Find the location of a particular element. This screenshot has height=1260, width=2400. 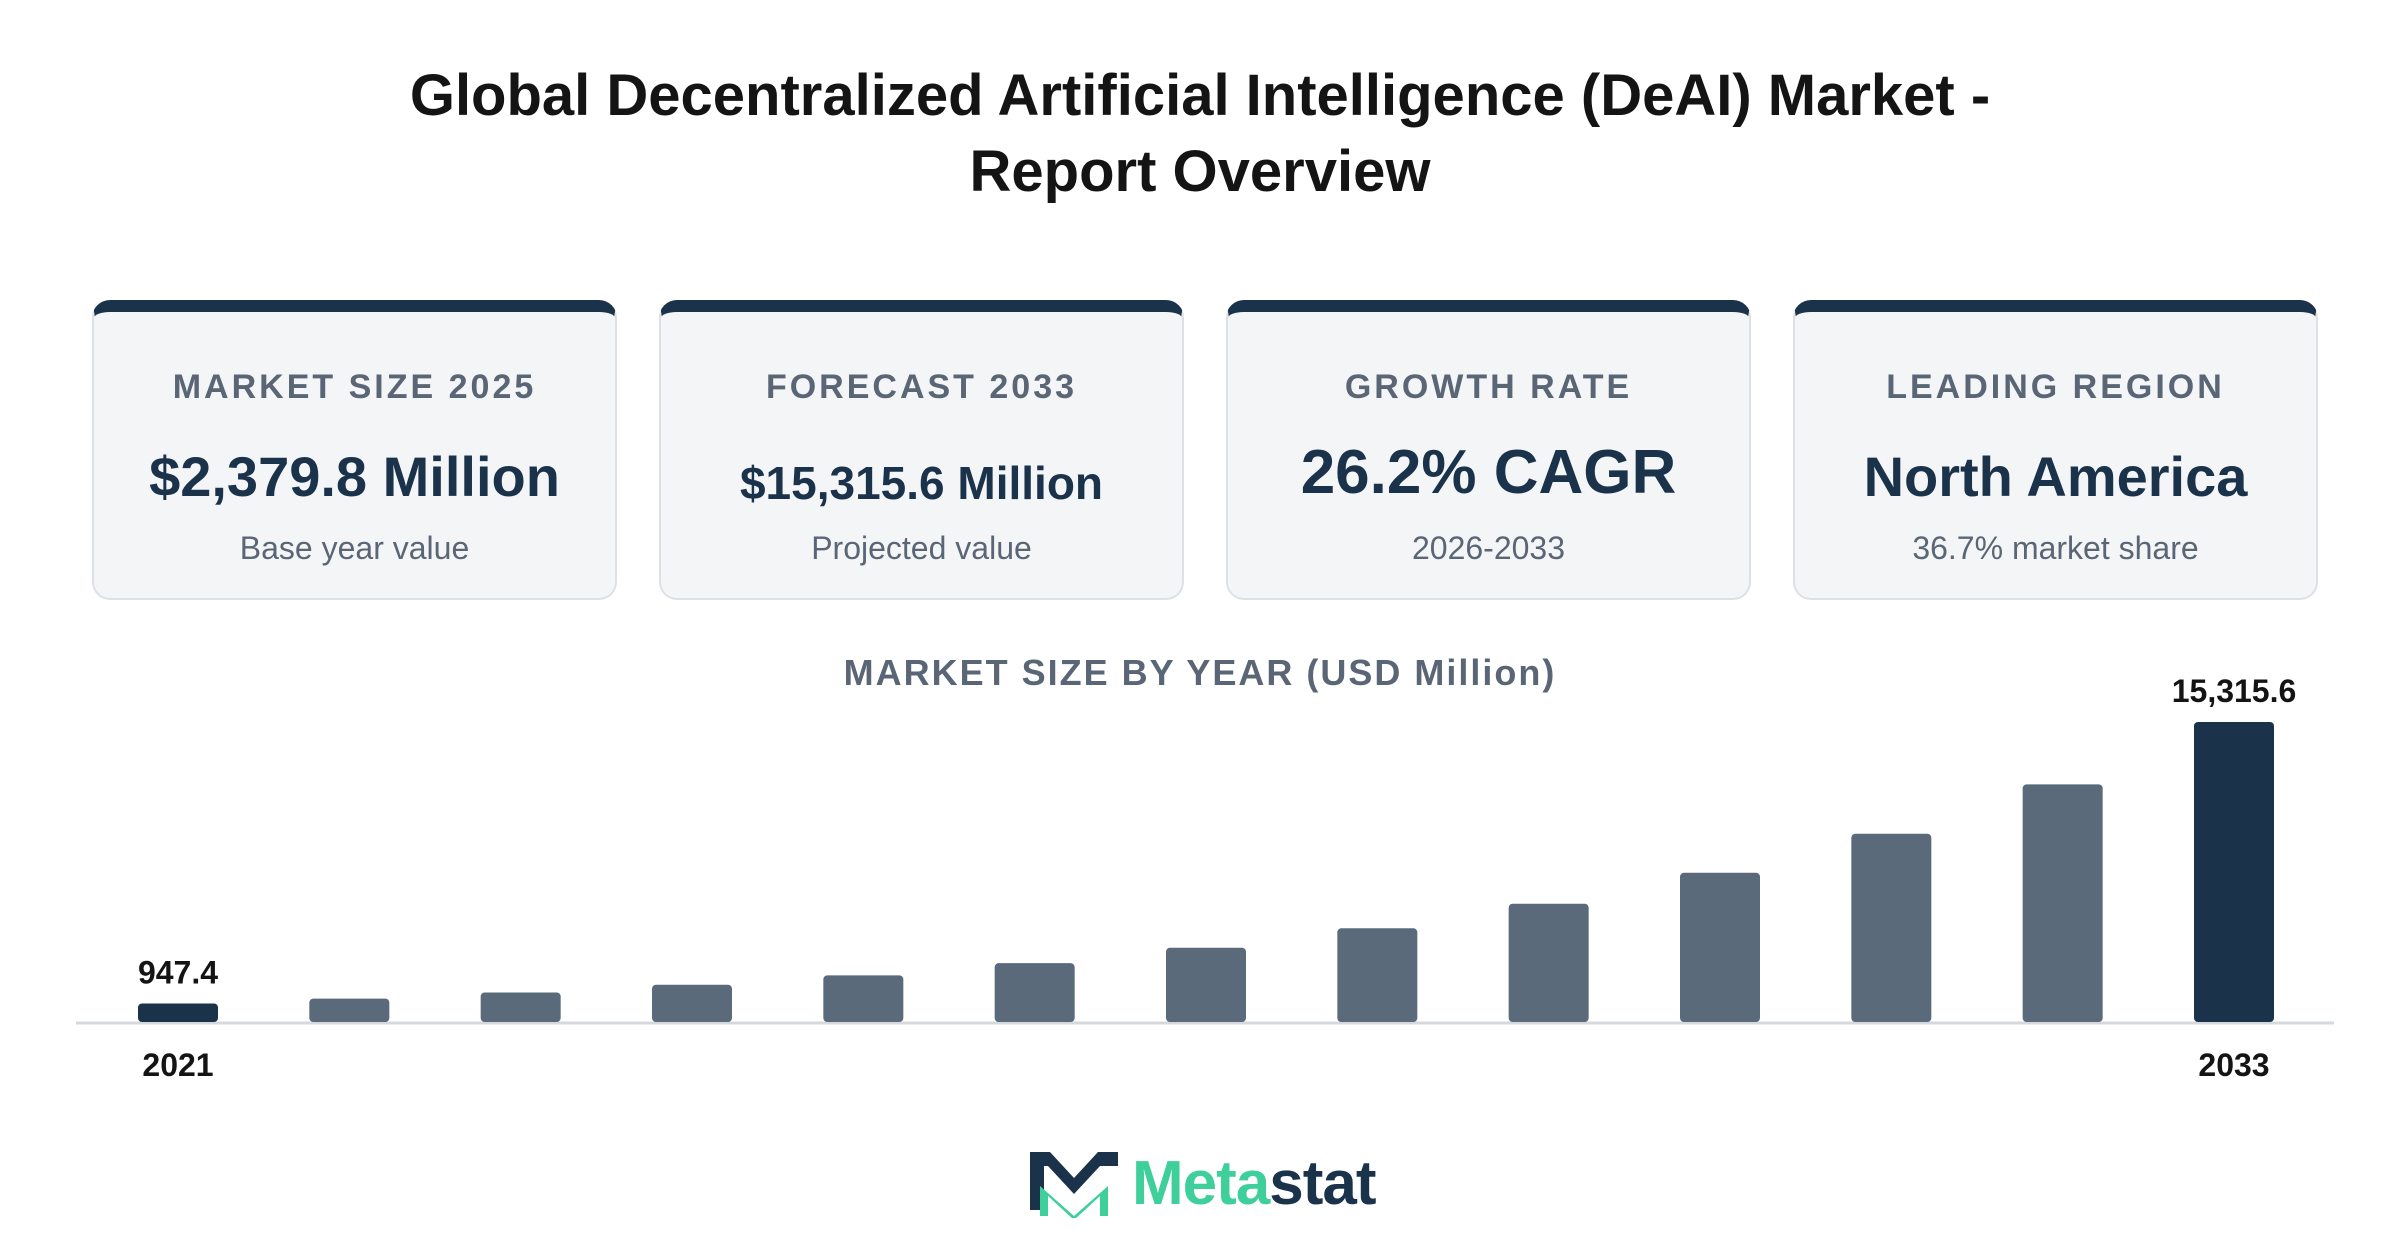

logo-text-stat: stat is located at coordinates (1322, 1183).